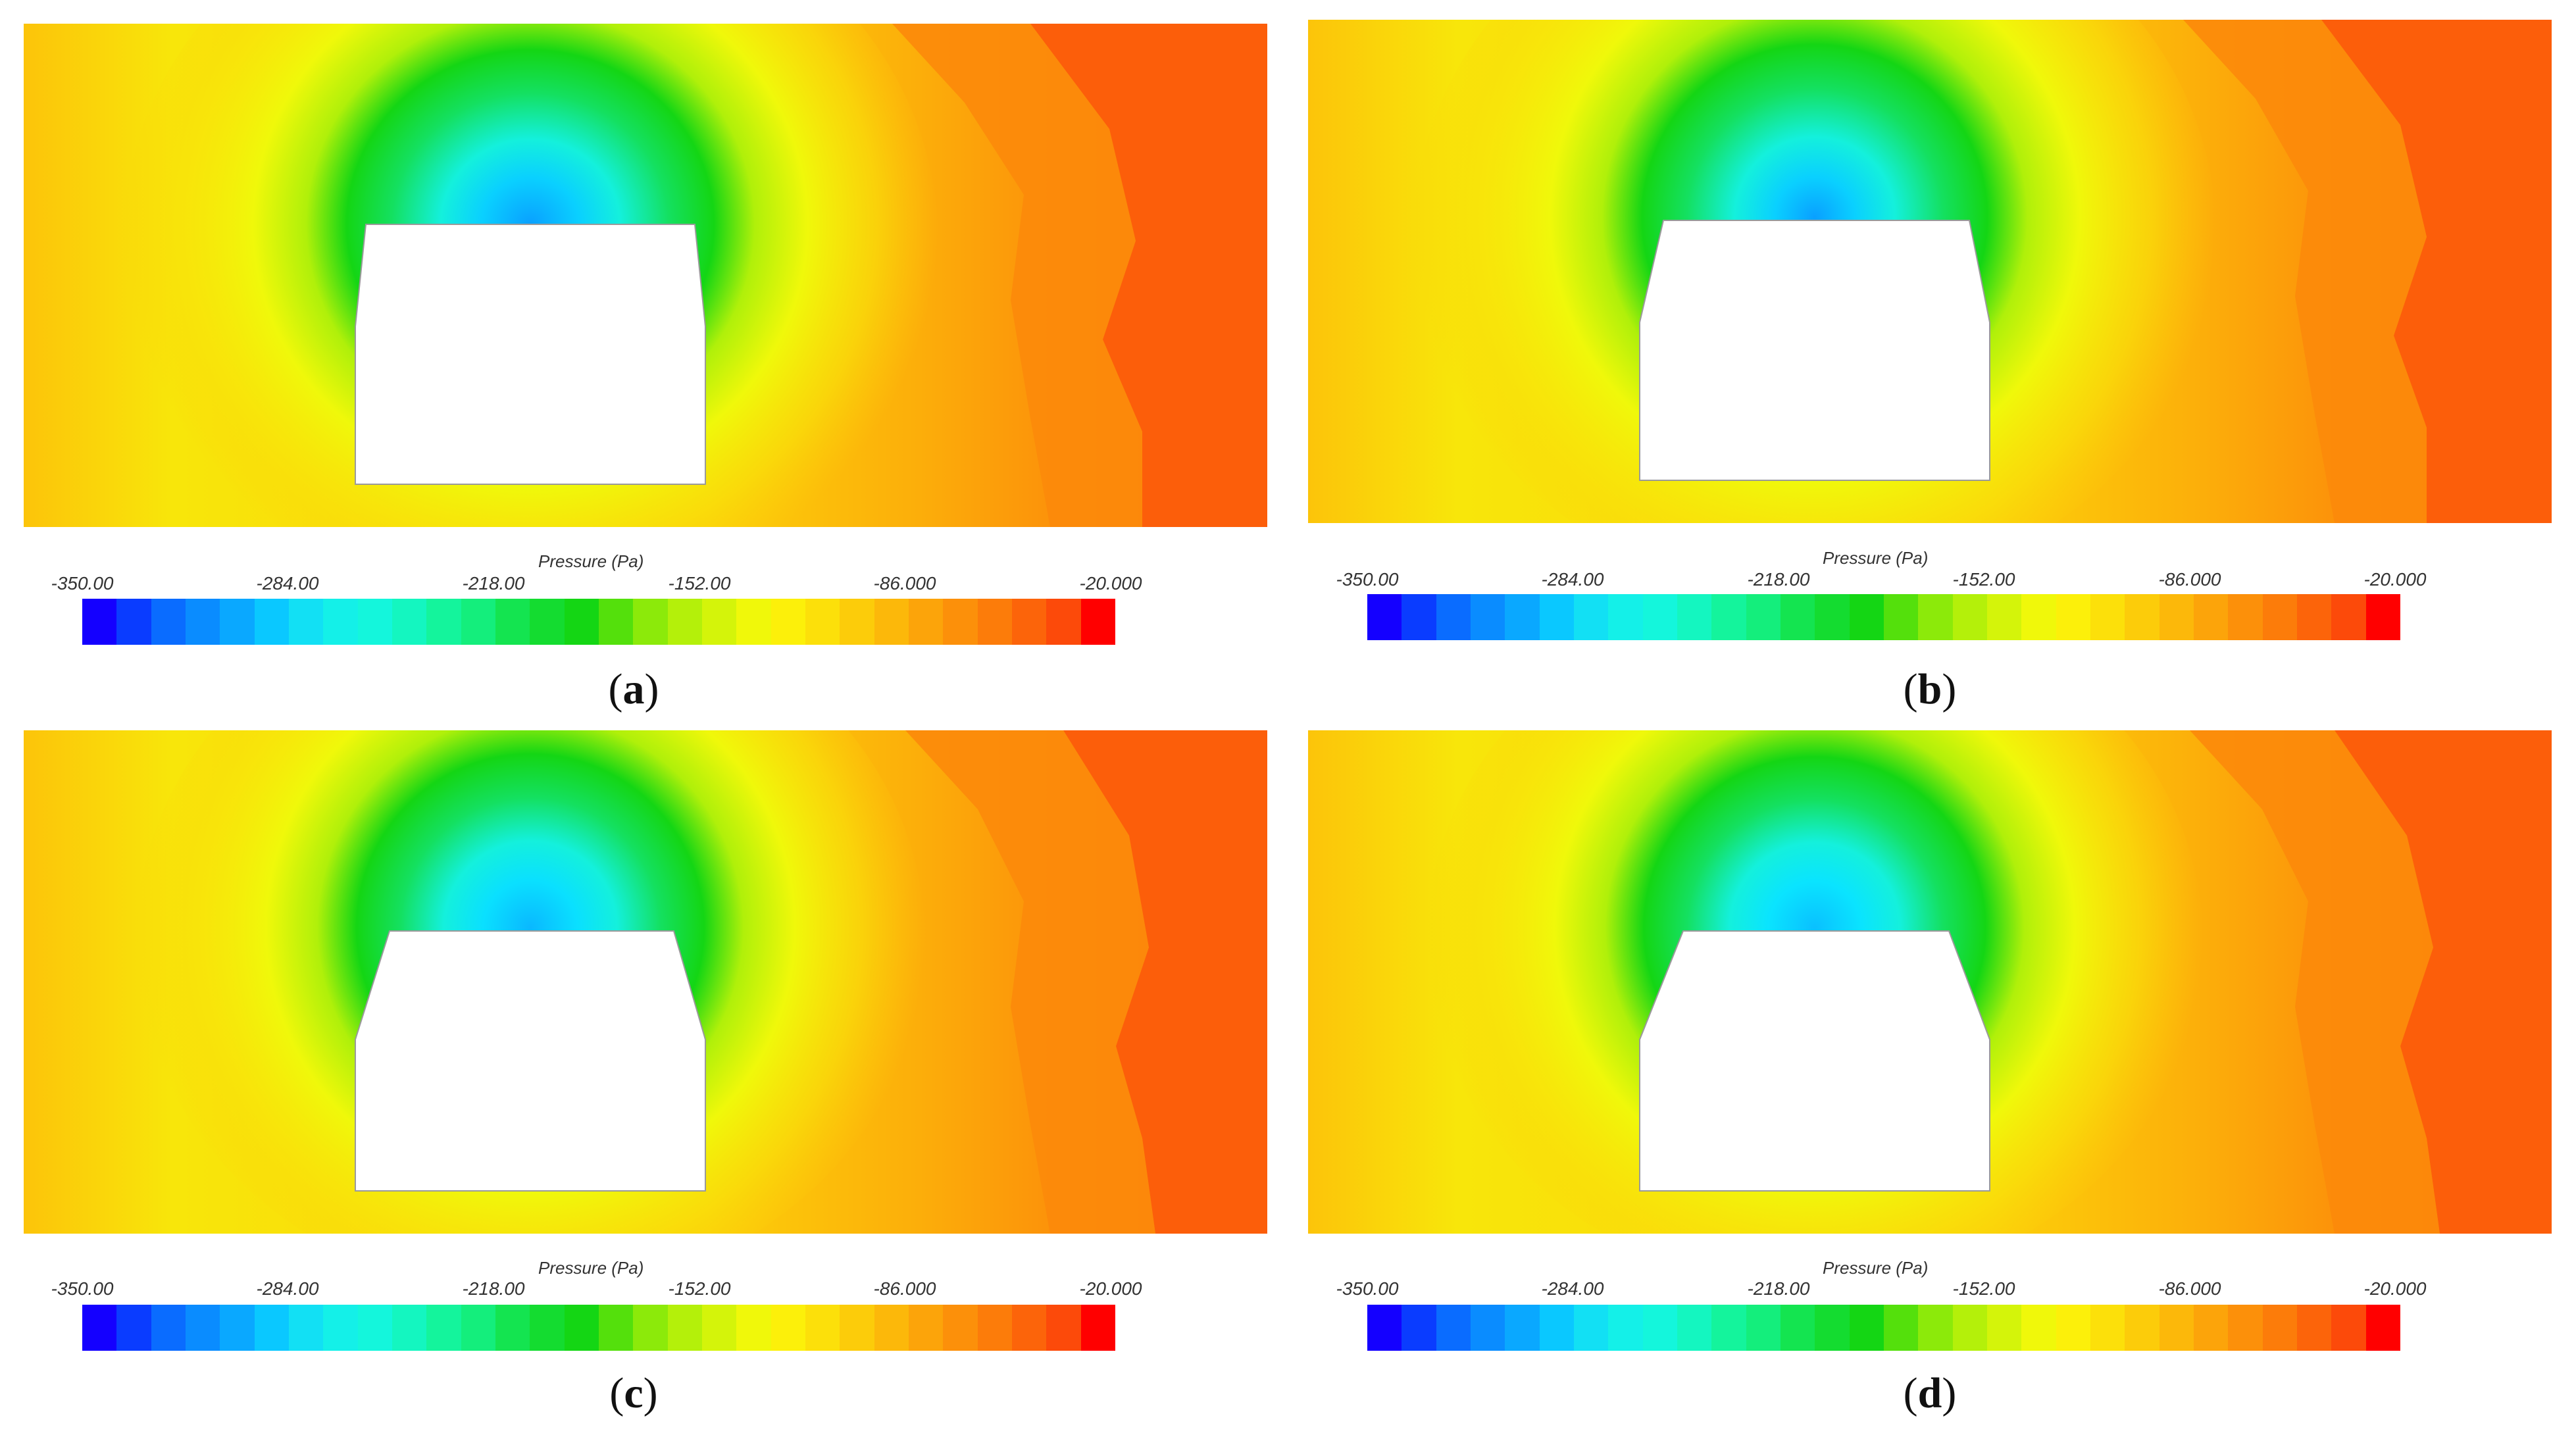  I want to click on colorbar-tick: -20.000, so click(1110, 583).